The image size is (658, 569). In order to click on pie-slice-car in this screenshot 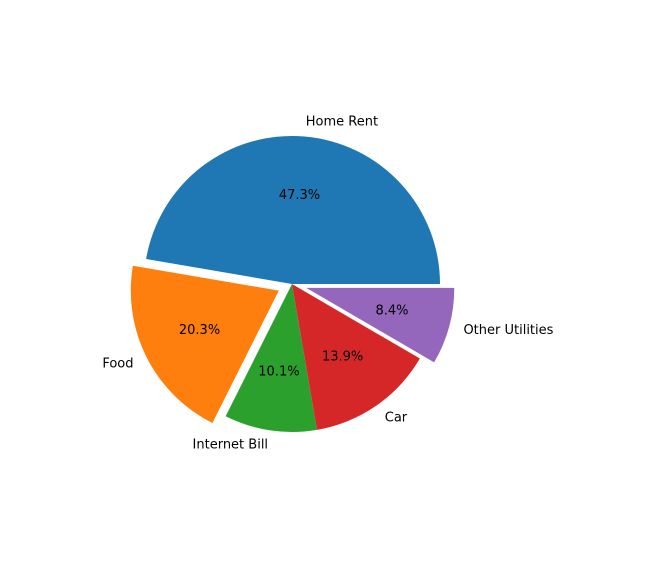, I will do `click(356, 357)`.